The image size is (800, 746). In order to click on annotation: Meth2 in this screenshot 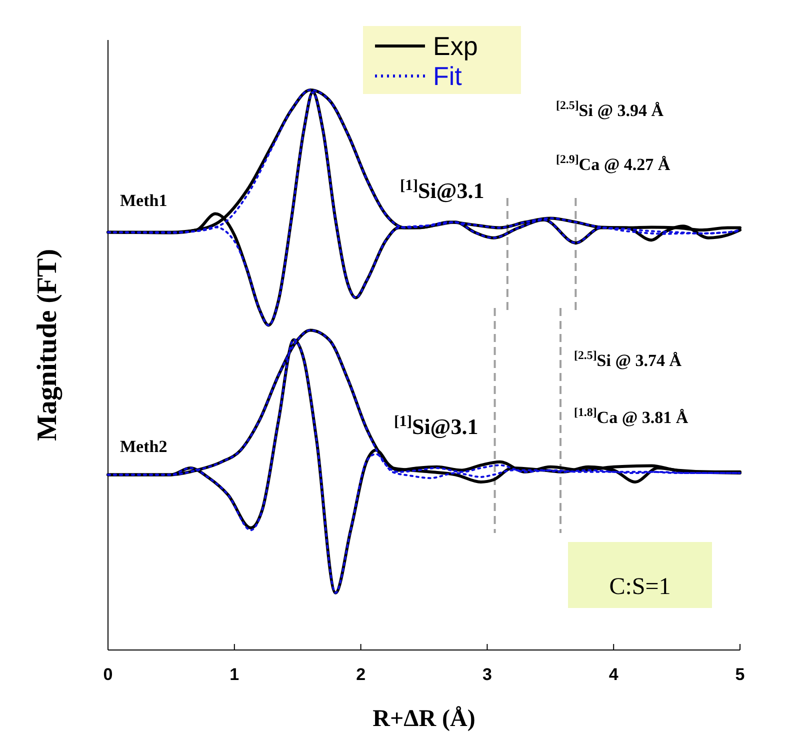, I will do `click(144, 446)`.